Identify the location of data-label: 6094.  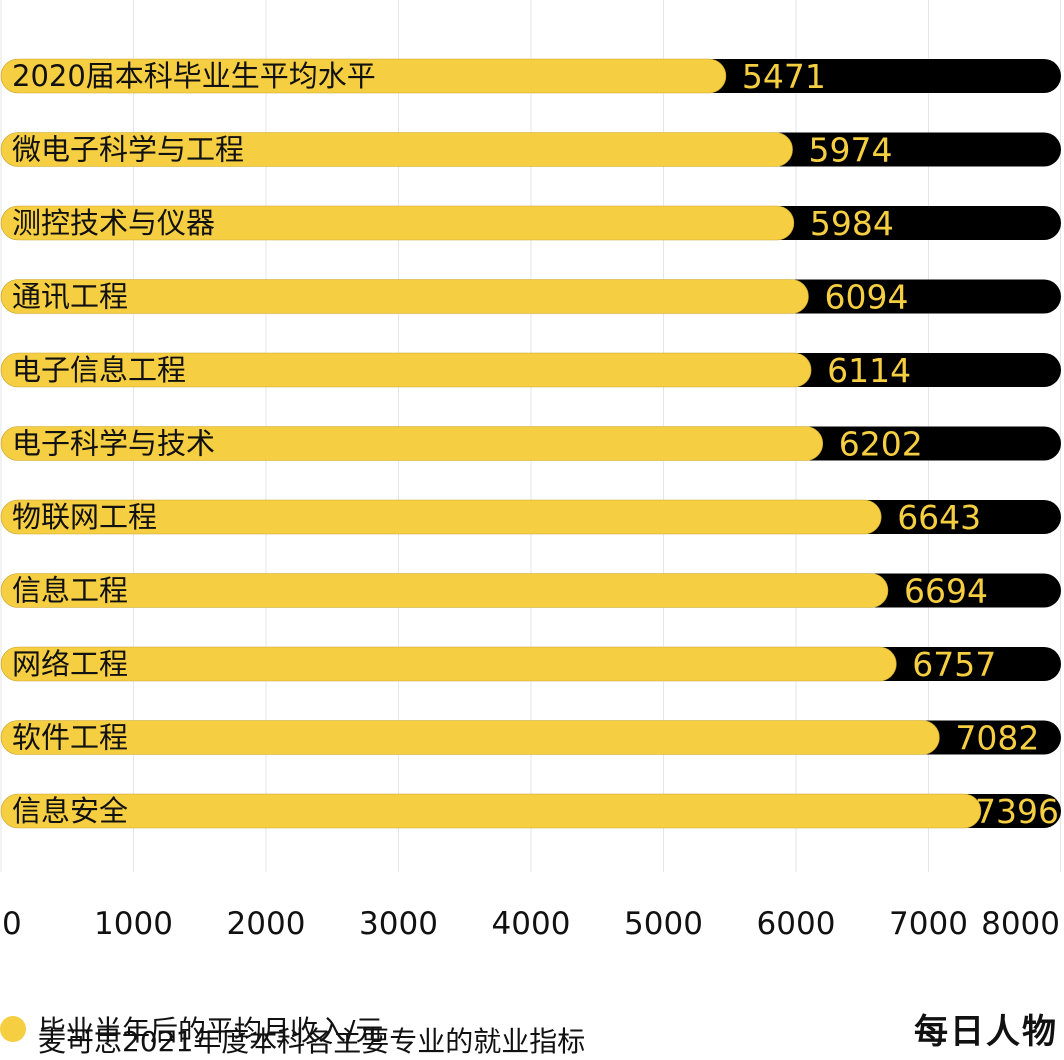
(866, 297).